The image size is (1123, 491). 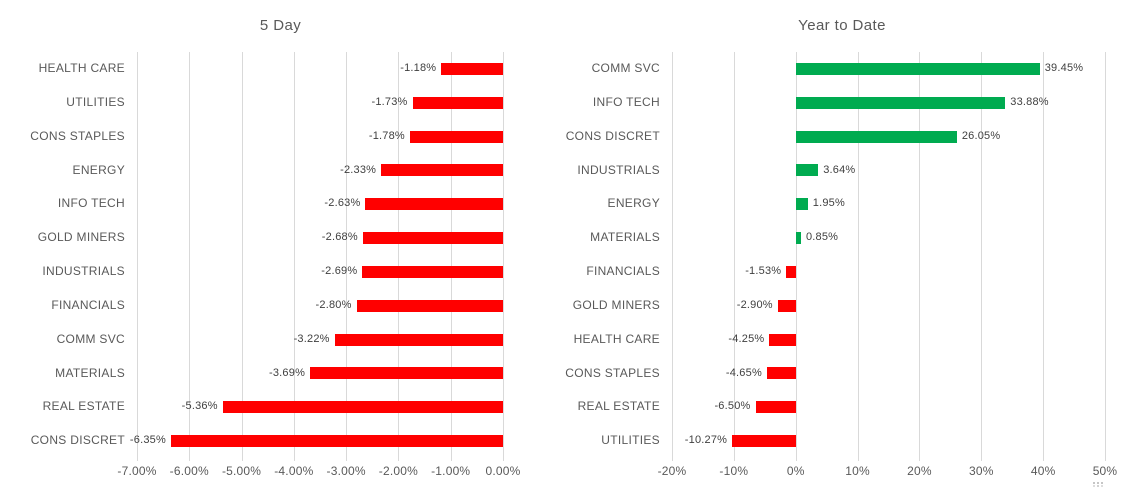 I want to click on bar-data-label: -1.73%, so click(x=389, y=101).